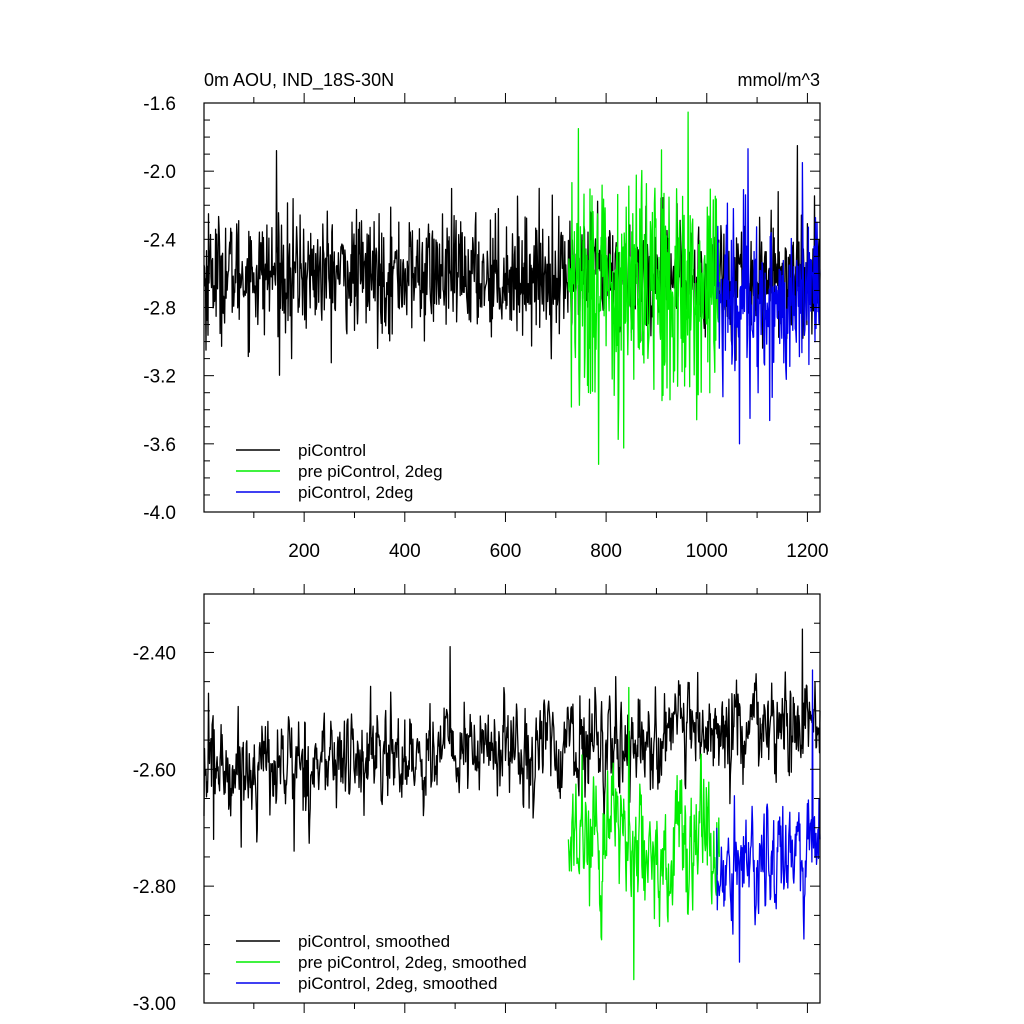  What do you see at coordinates (405, 551) in the screenshot?
I see `x-tick-label: 400` at bounding box center [405, 551].